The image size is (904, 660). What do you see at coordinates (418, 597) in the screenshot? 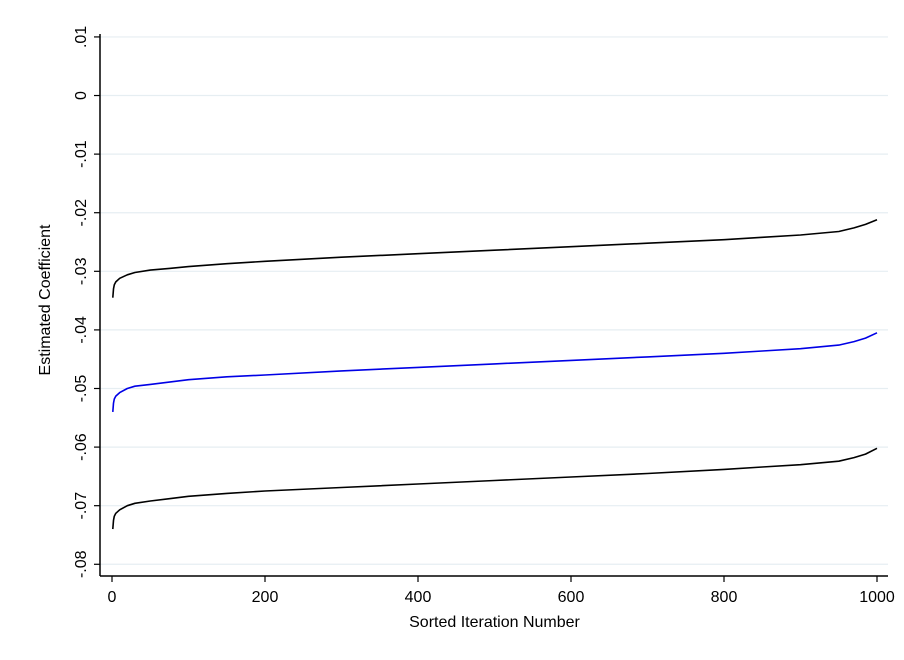
I see `x-tick-label: 400` at bounding box center [418, 597].